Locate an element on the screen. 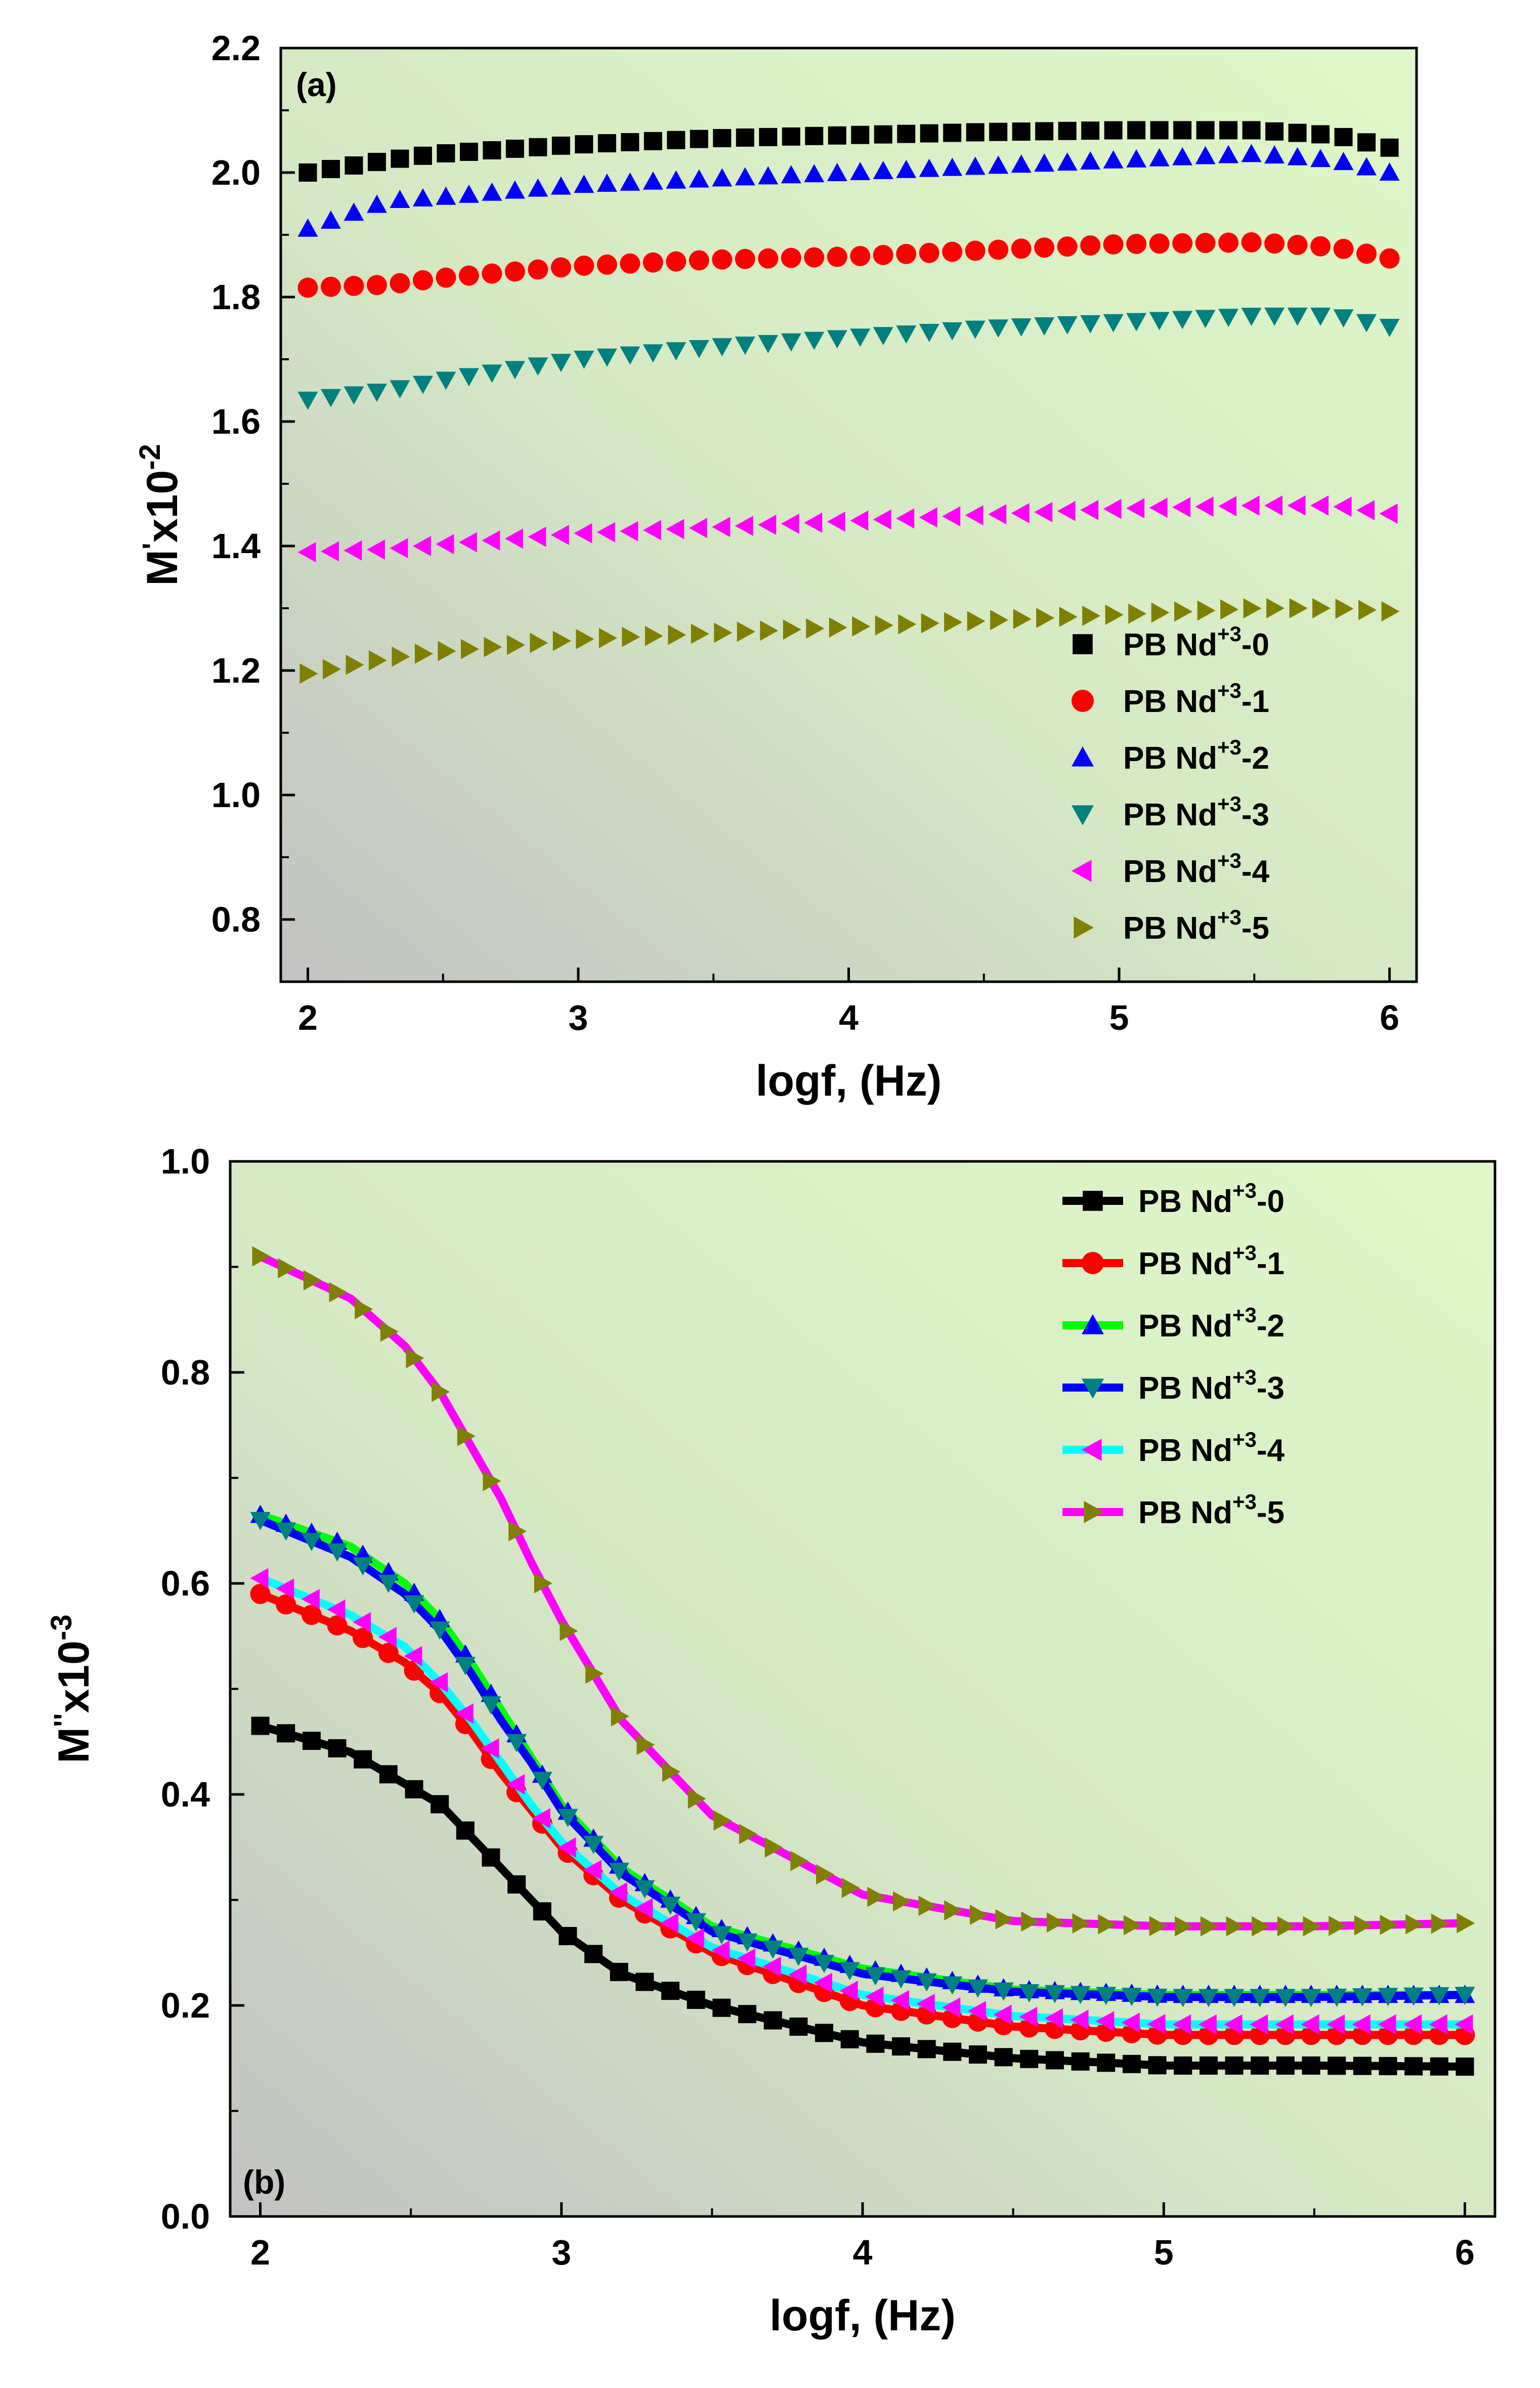  legend-label: PB Nd+3-2 is located at coordinates (1196, 755).